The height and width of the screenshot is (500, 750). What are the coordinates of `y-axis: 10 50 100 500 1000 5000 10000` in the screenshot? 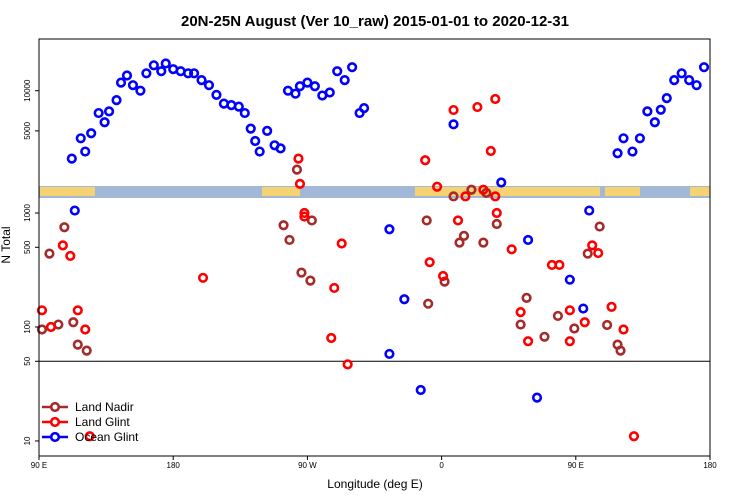 It's located at (31, 262).